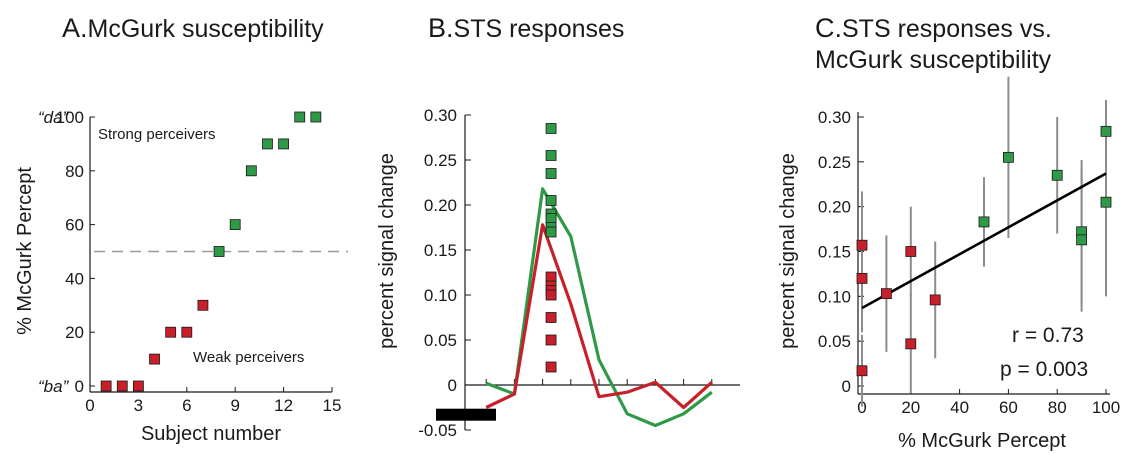  I want to click on panel-a-x-tick-label: 0, so click(89, 405).